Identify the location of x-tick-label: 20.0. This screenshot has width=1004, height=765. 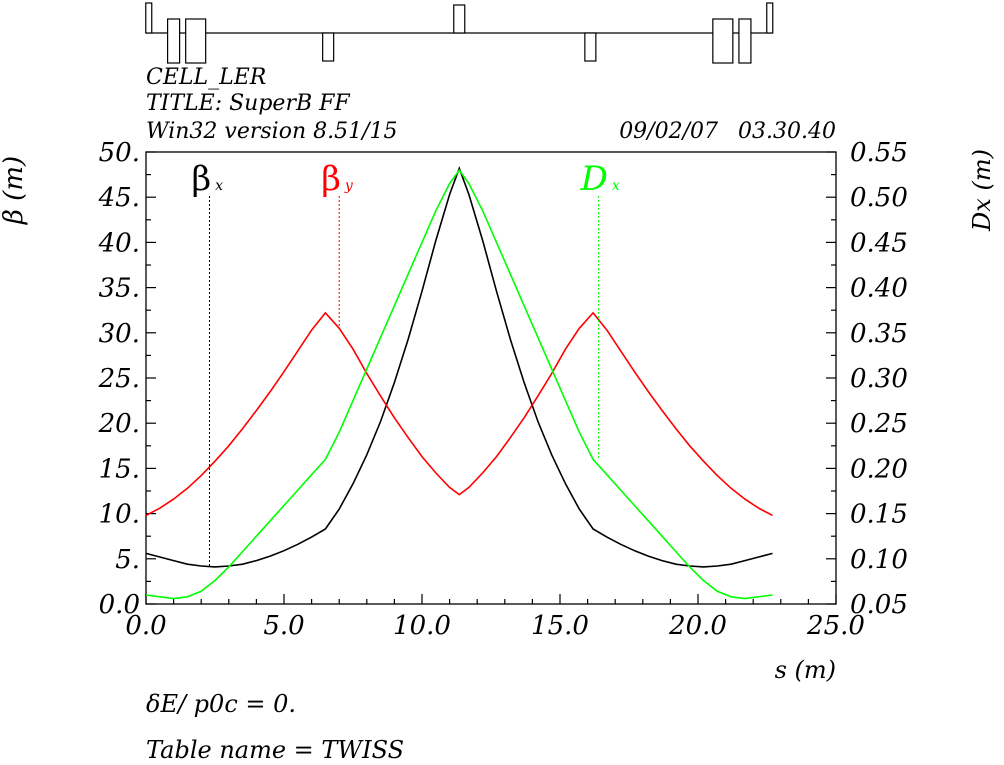
(697, 626).